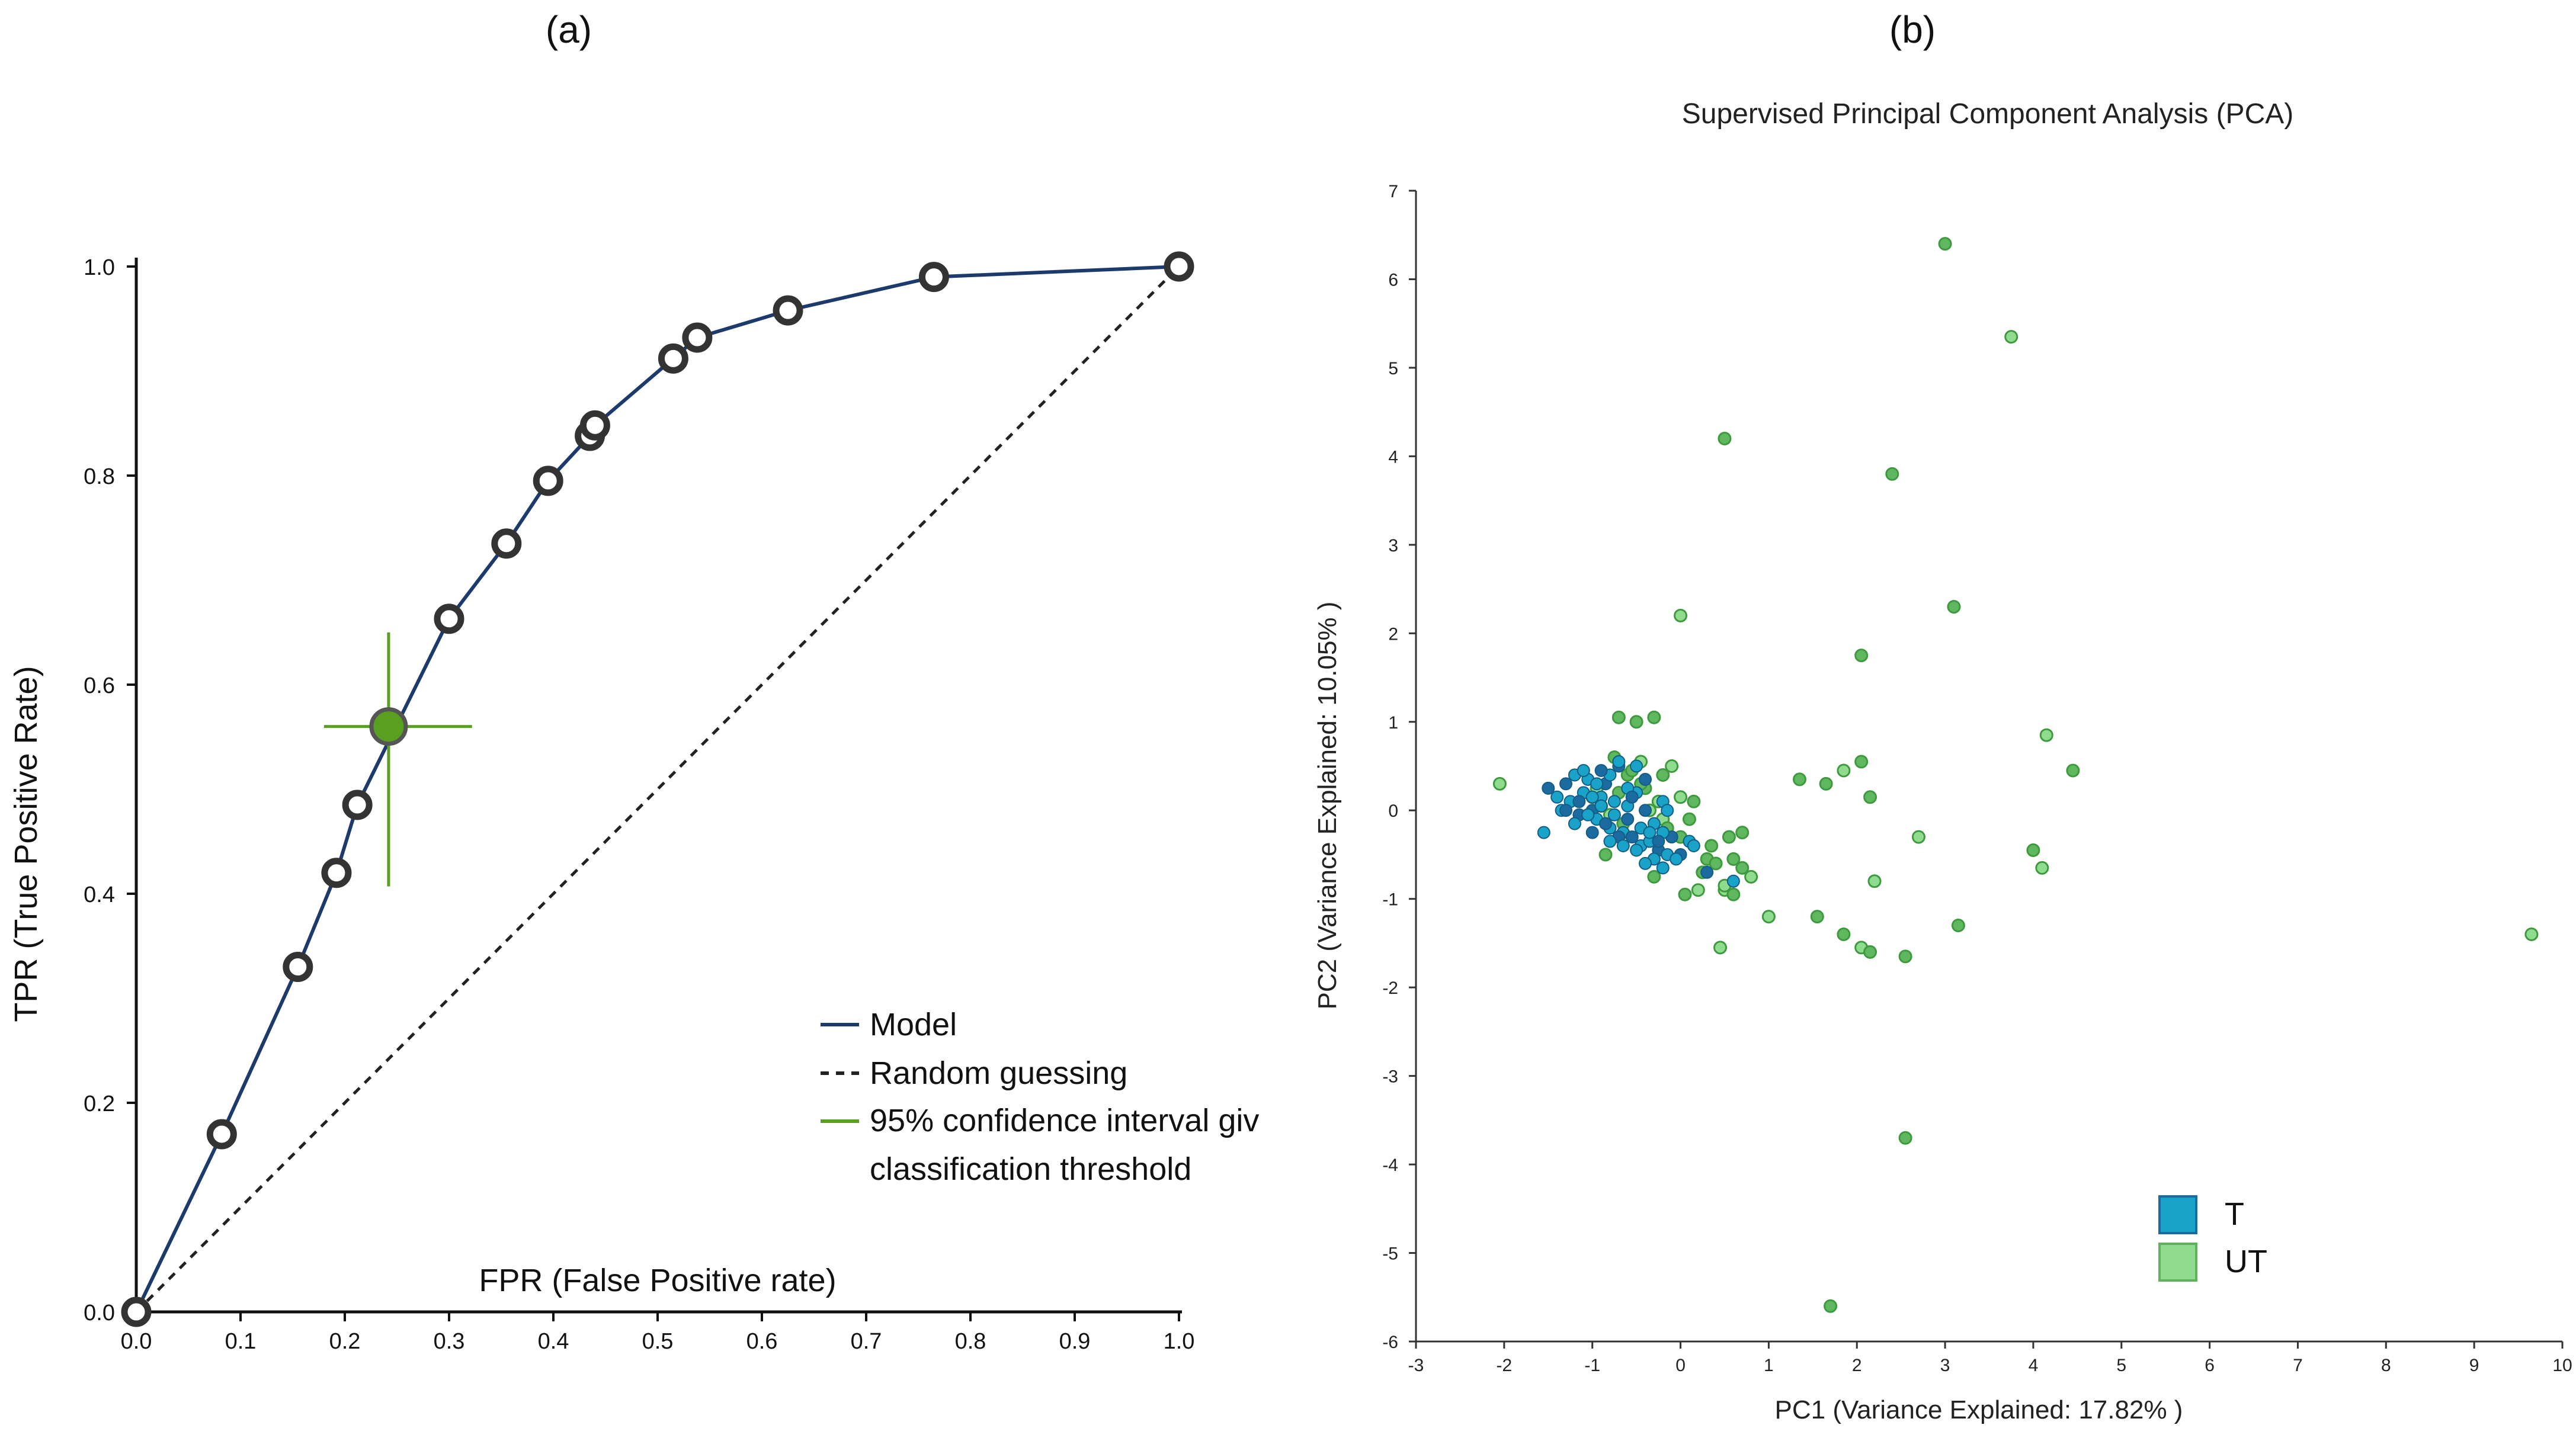 The image size is (2576, 1441). Describe the element at coordinates (970, 1341) in the screenshot. I see `roc-x-tick-label: 0.8` at that location.